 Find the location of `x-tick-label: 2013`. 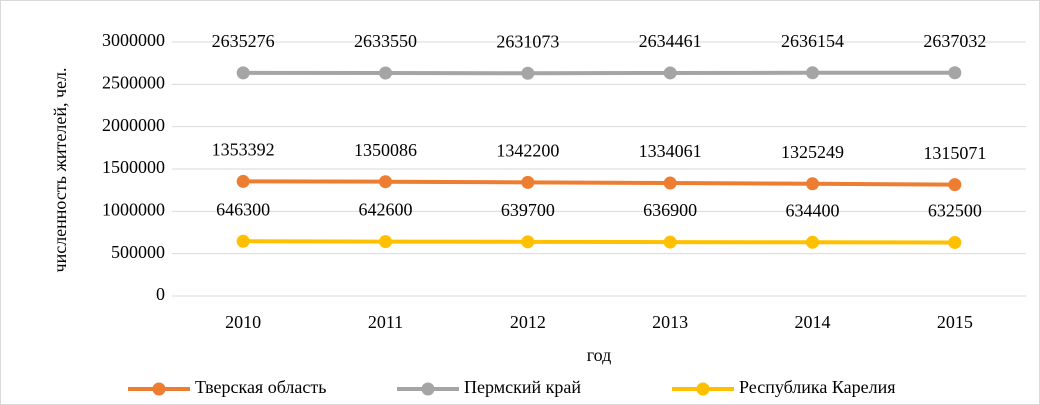

x-tick-label: 2013 is located at coordinates (670, 322).